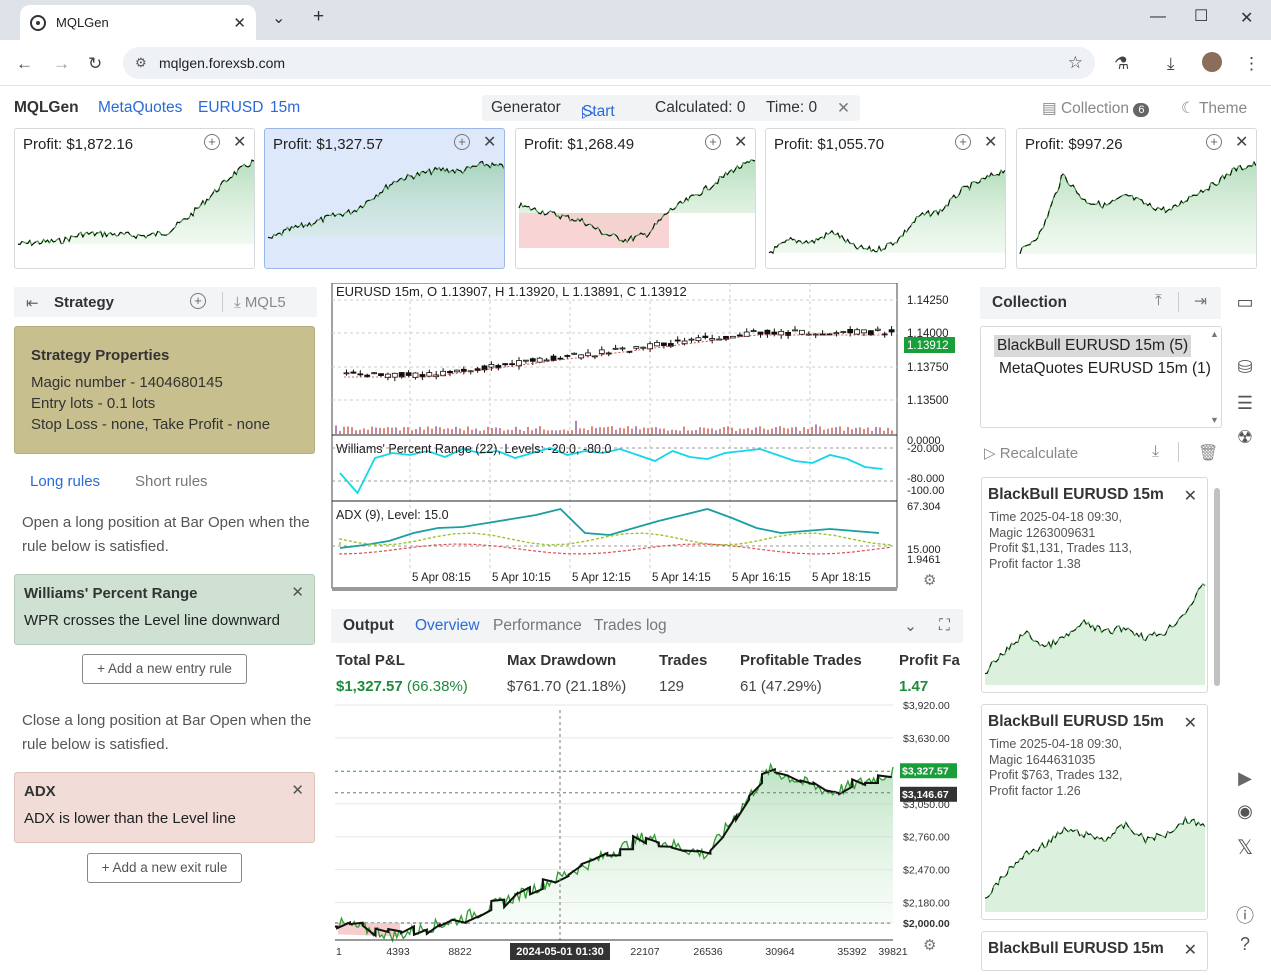 Image resolution: width=1271 pixels, height=975 pixels. Describe the element at coordinates (279, 18) in the screenshot. I see `tab-list-chevron-icon: ⌄` at that location.